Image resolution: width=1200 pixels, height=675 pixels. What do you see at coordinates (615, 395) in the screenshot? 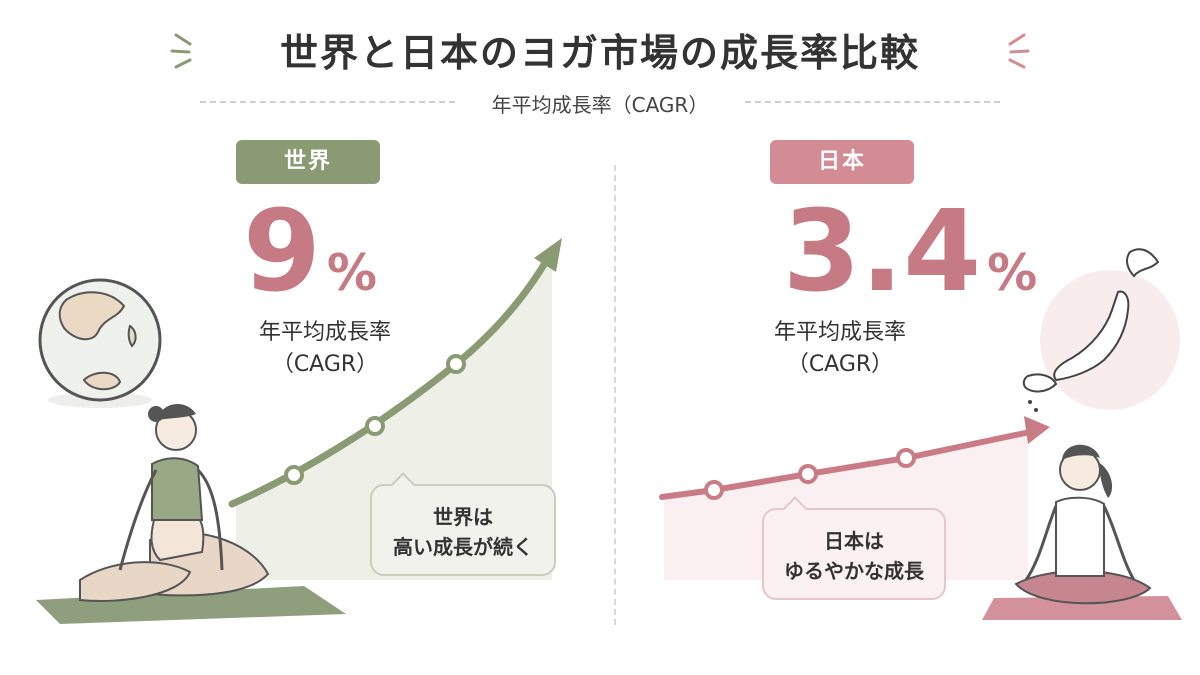
I see `center-divider` at bounding box center [615, 395].